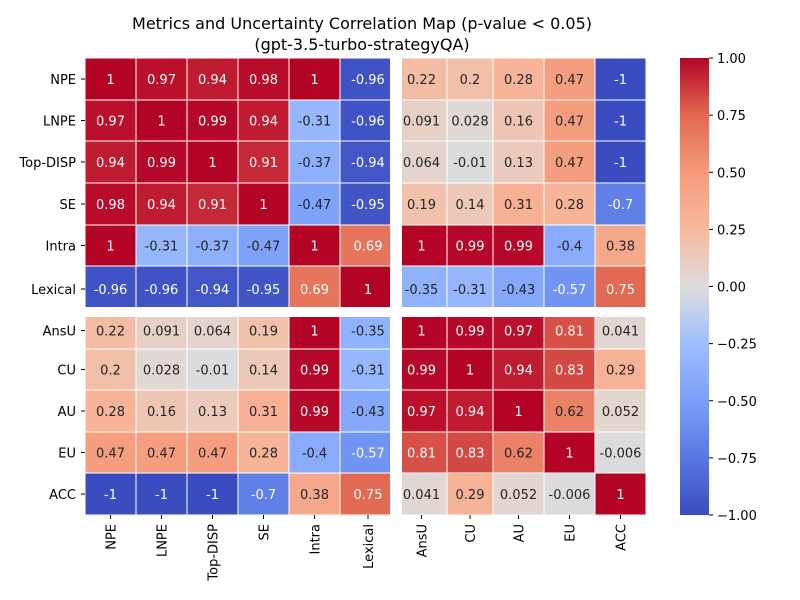  I want to click on heatmap-cell-label: 0.62, so click(518, 454).